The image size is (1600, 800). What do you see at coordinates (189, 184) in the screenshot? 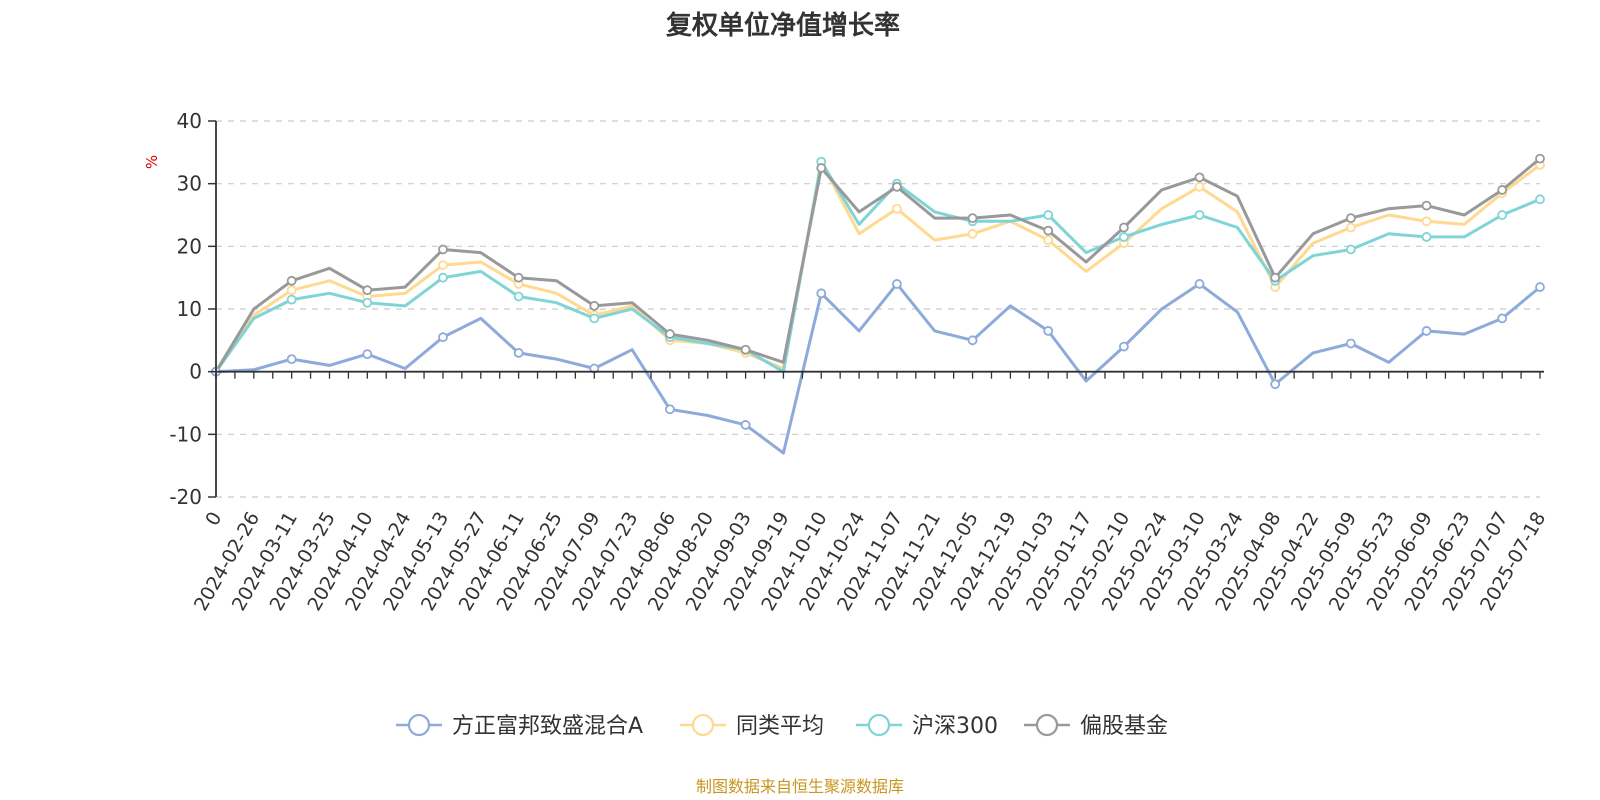
I see `y-tick-label: 30` at bounding box center [189, 184].